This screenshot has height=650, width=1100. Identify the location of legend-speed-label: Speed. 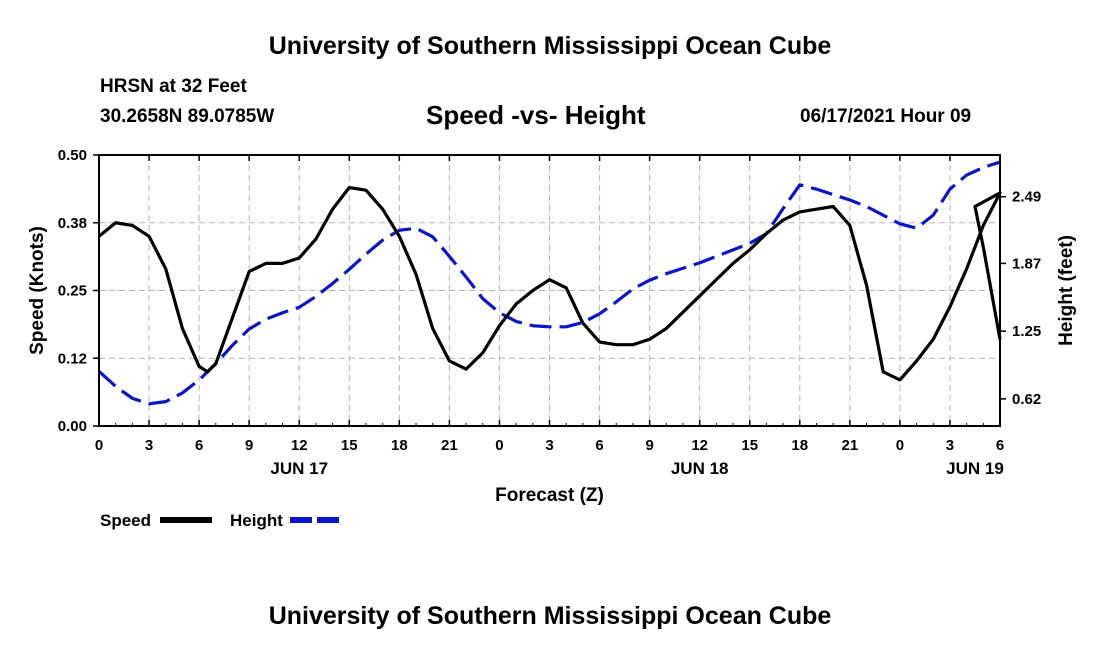
(125, 520).